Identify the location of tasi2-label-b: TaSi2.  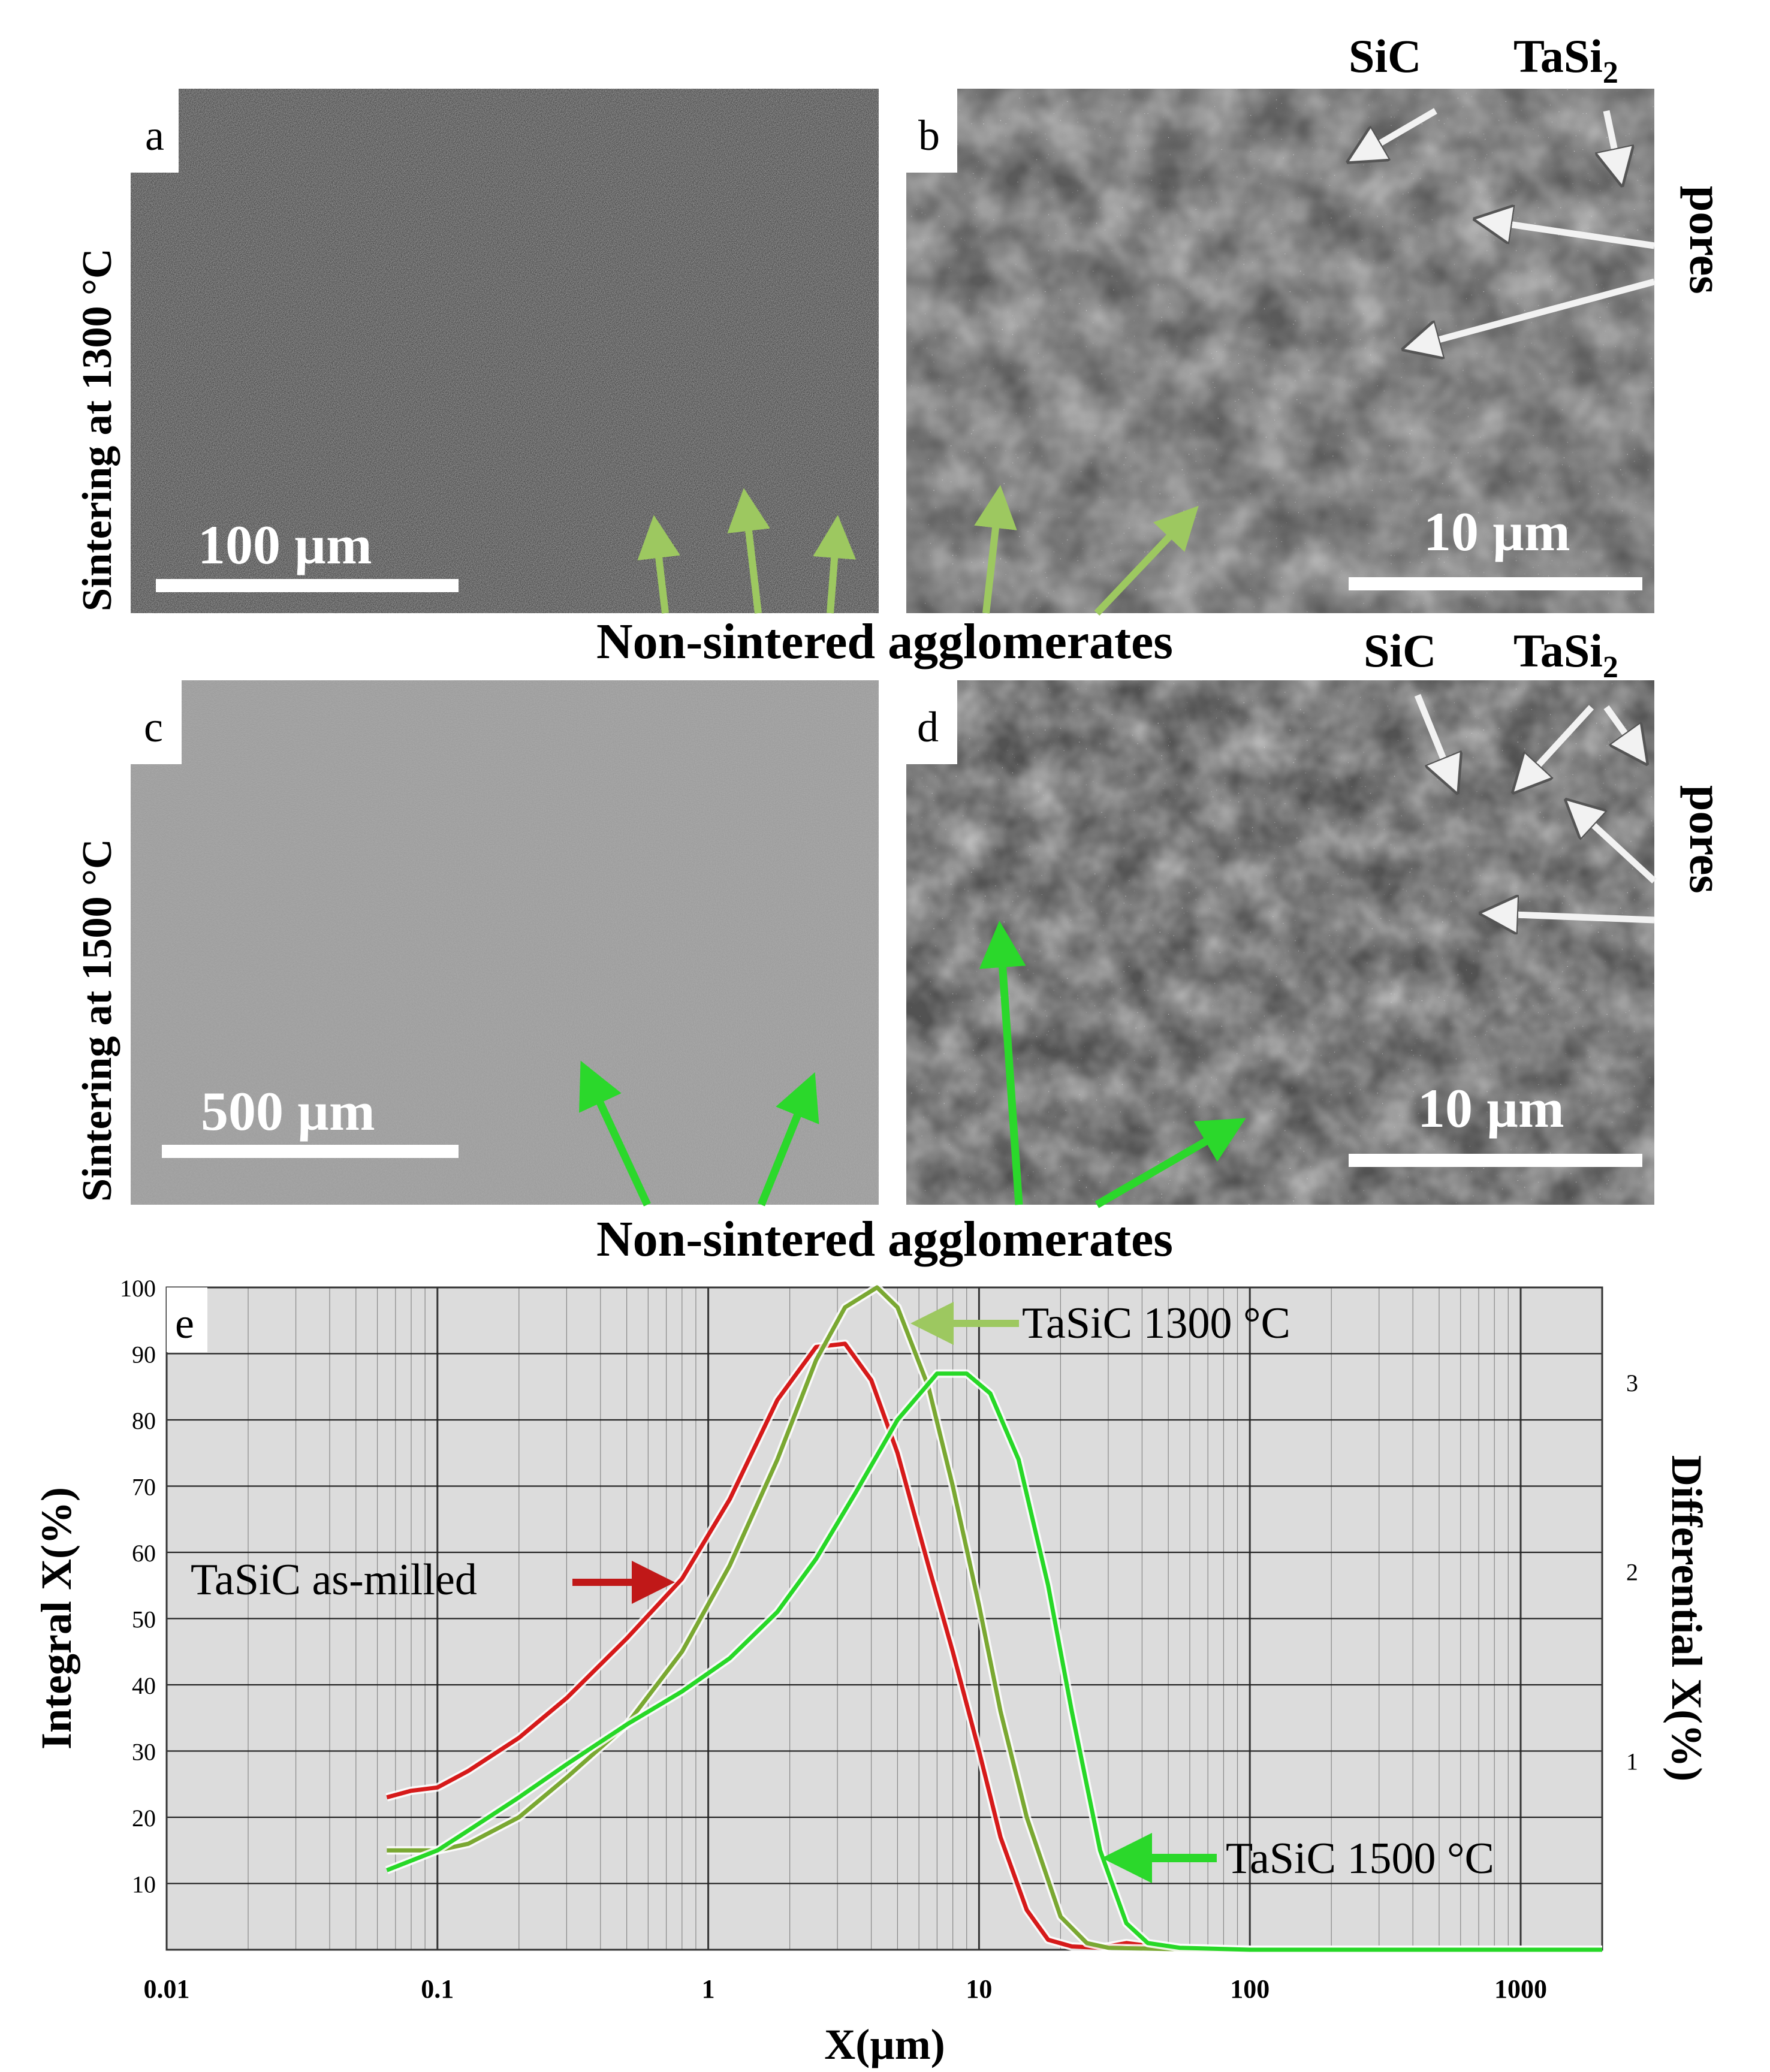
(1565, 60).